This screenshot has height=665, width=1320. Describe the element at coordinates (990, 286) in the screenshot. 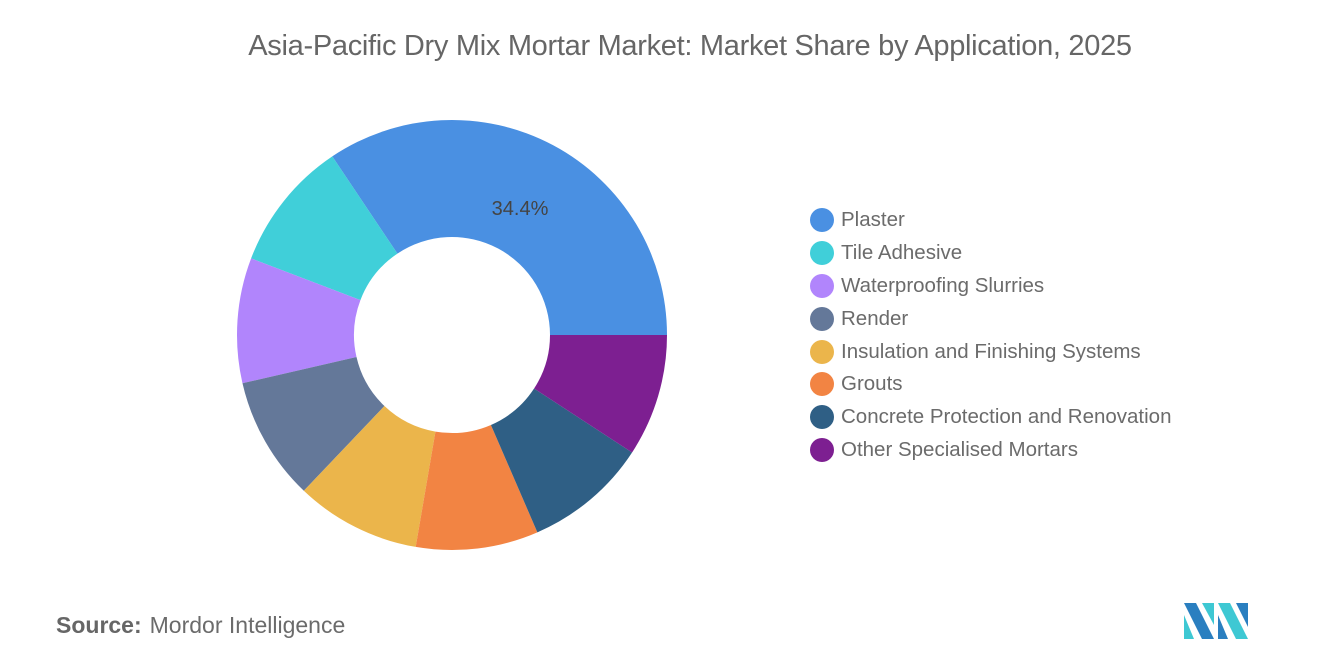

I see `legend-item-waterproofing-slurries: Waterproofing Slurries` at that location.